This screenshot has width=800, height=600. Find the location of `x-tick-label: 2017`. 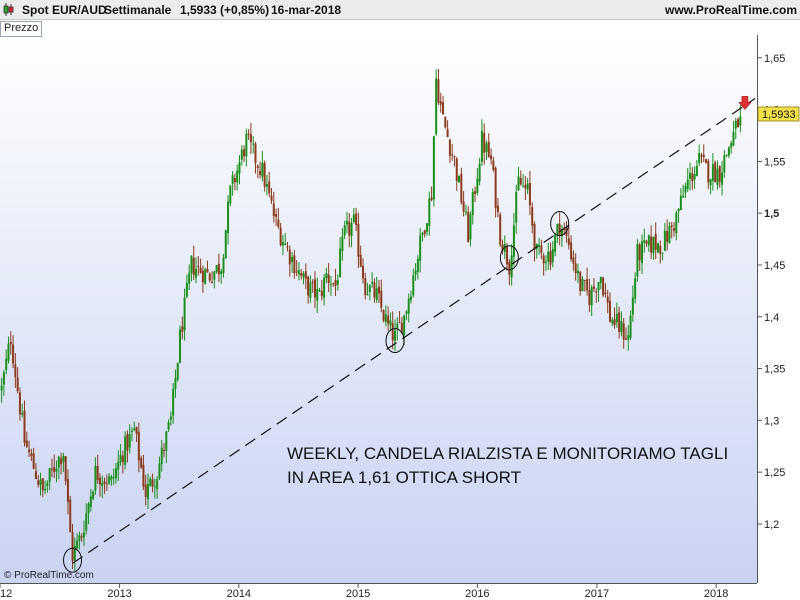

x-tick-label: 2017 is located at coordinates (597, 594).